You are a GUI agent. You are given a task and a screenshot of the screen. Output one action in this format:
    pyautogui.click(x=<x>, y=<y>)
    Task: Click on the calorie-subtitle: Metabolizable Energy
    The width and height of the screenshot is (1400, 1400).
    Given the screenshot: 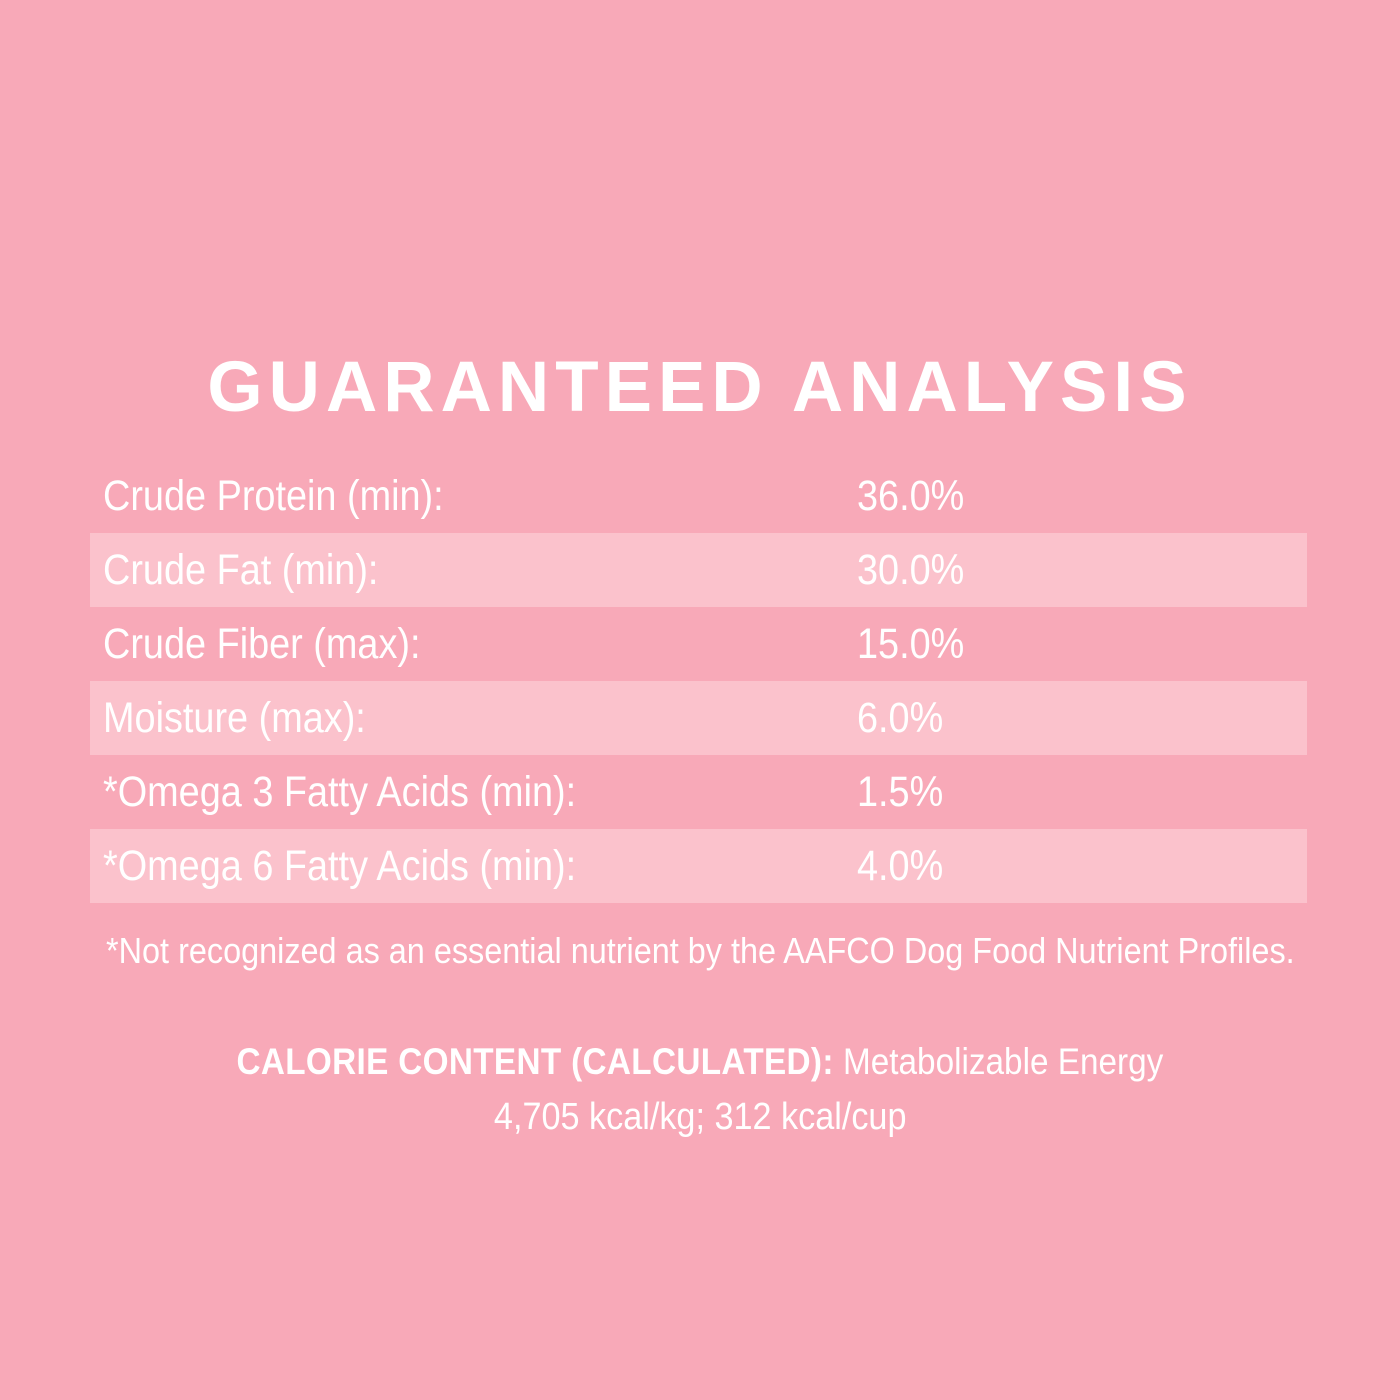 What is the action you would take?
    pyautogui.click(x=1003, y=1061)
    